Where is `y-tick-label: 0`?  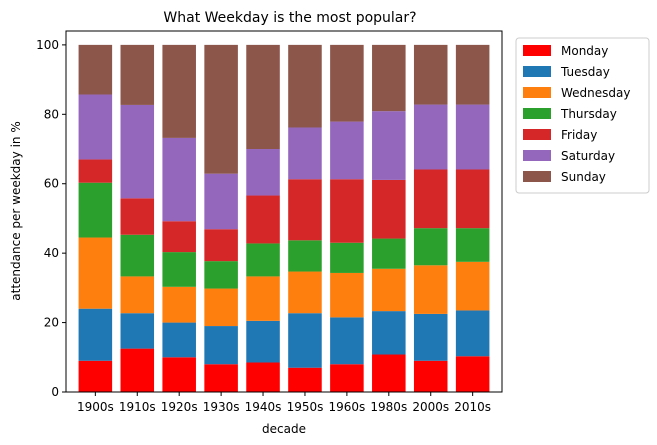
y-tick-label: 0 is located at coordinates (55, 392).